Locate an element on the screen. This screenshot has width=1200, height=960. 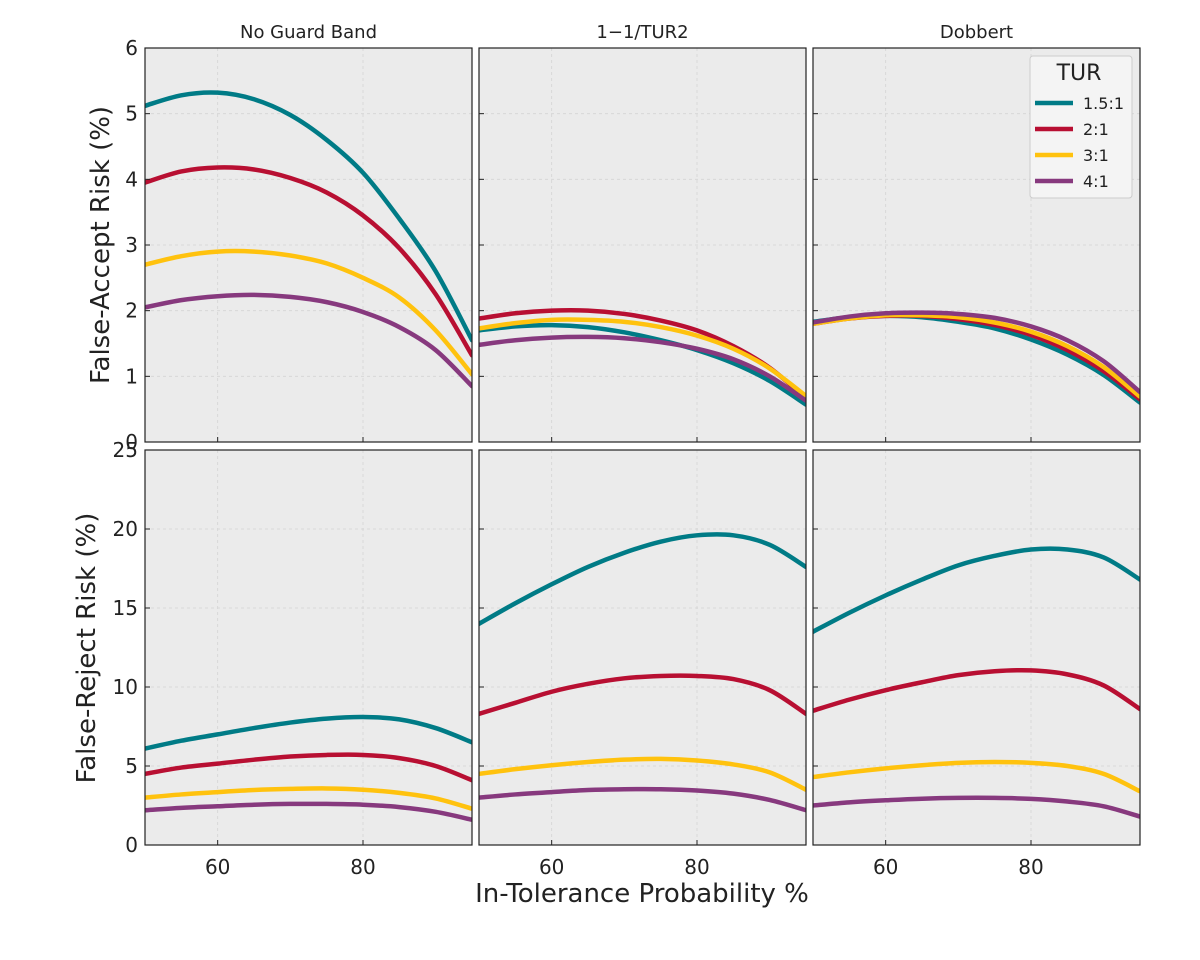
y-axis-title-top: False-Accept Risk (%) is located at coordinates (101, 245).